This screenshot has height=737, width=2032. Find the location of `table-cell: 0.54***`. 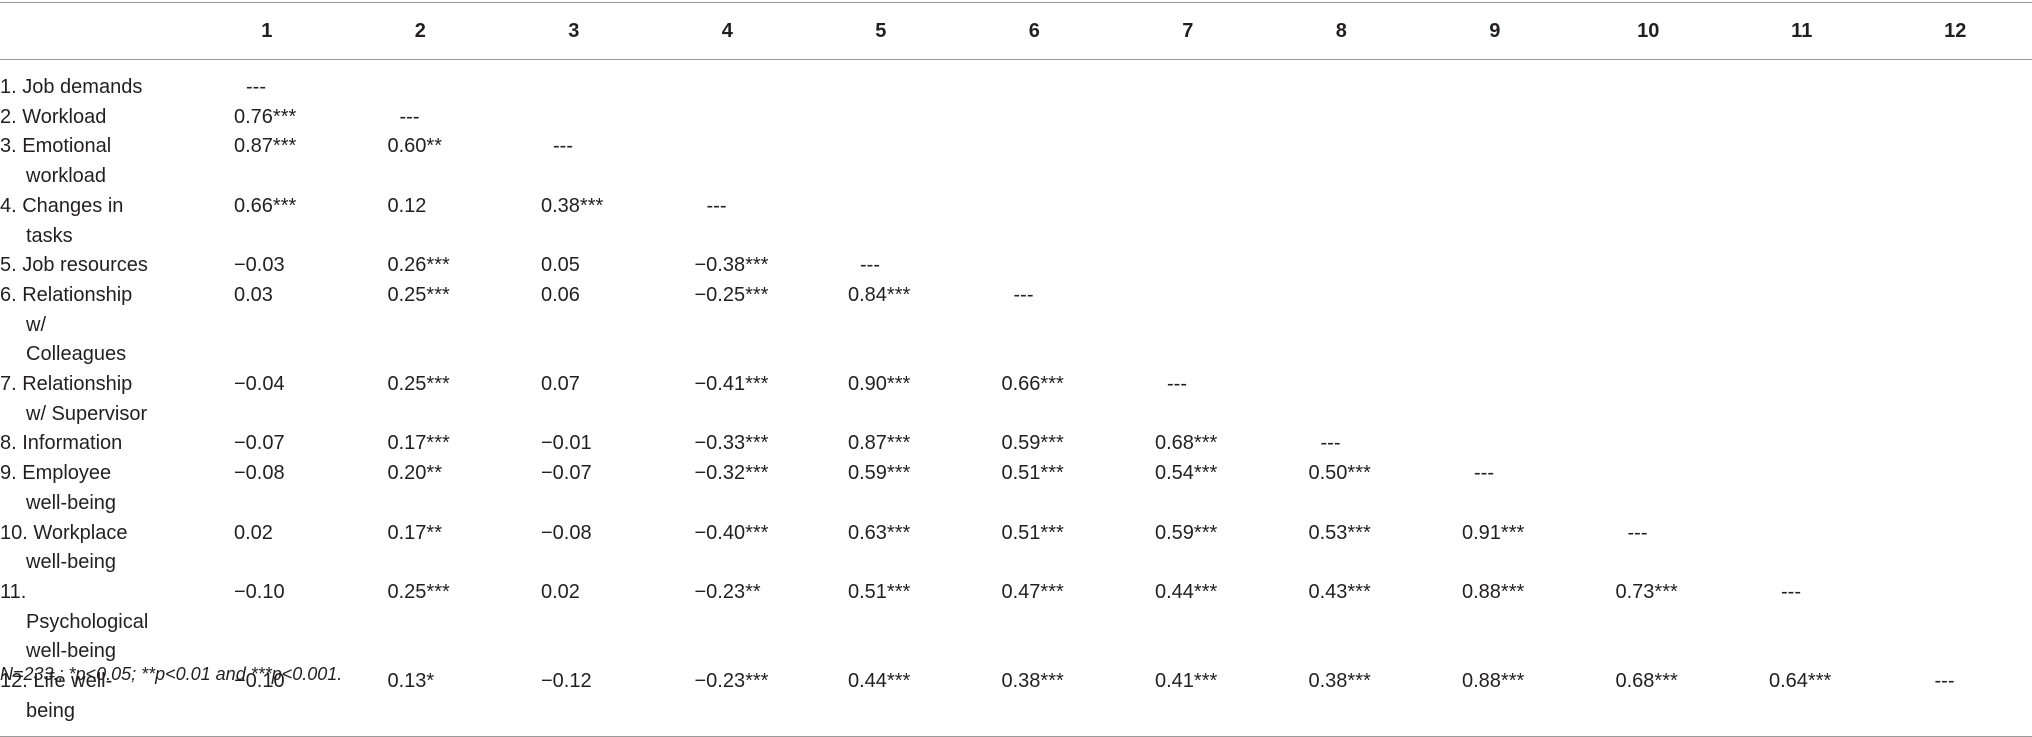

table-cell: 0.54*** is located at coordinates (1188, 488).